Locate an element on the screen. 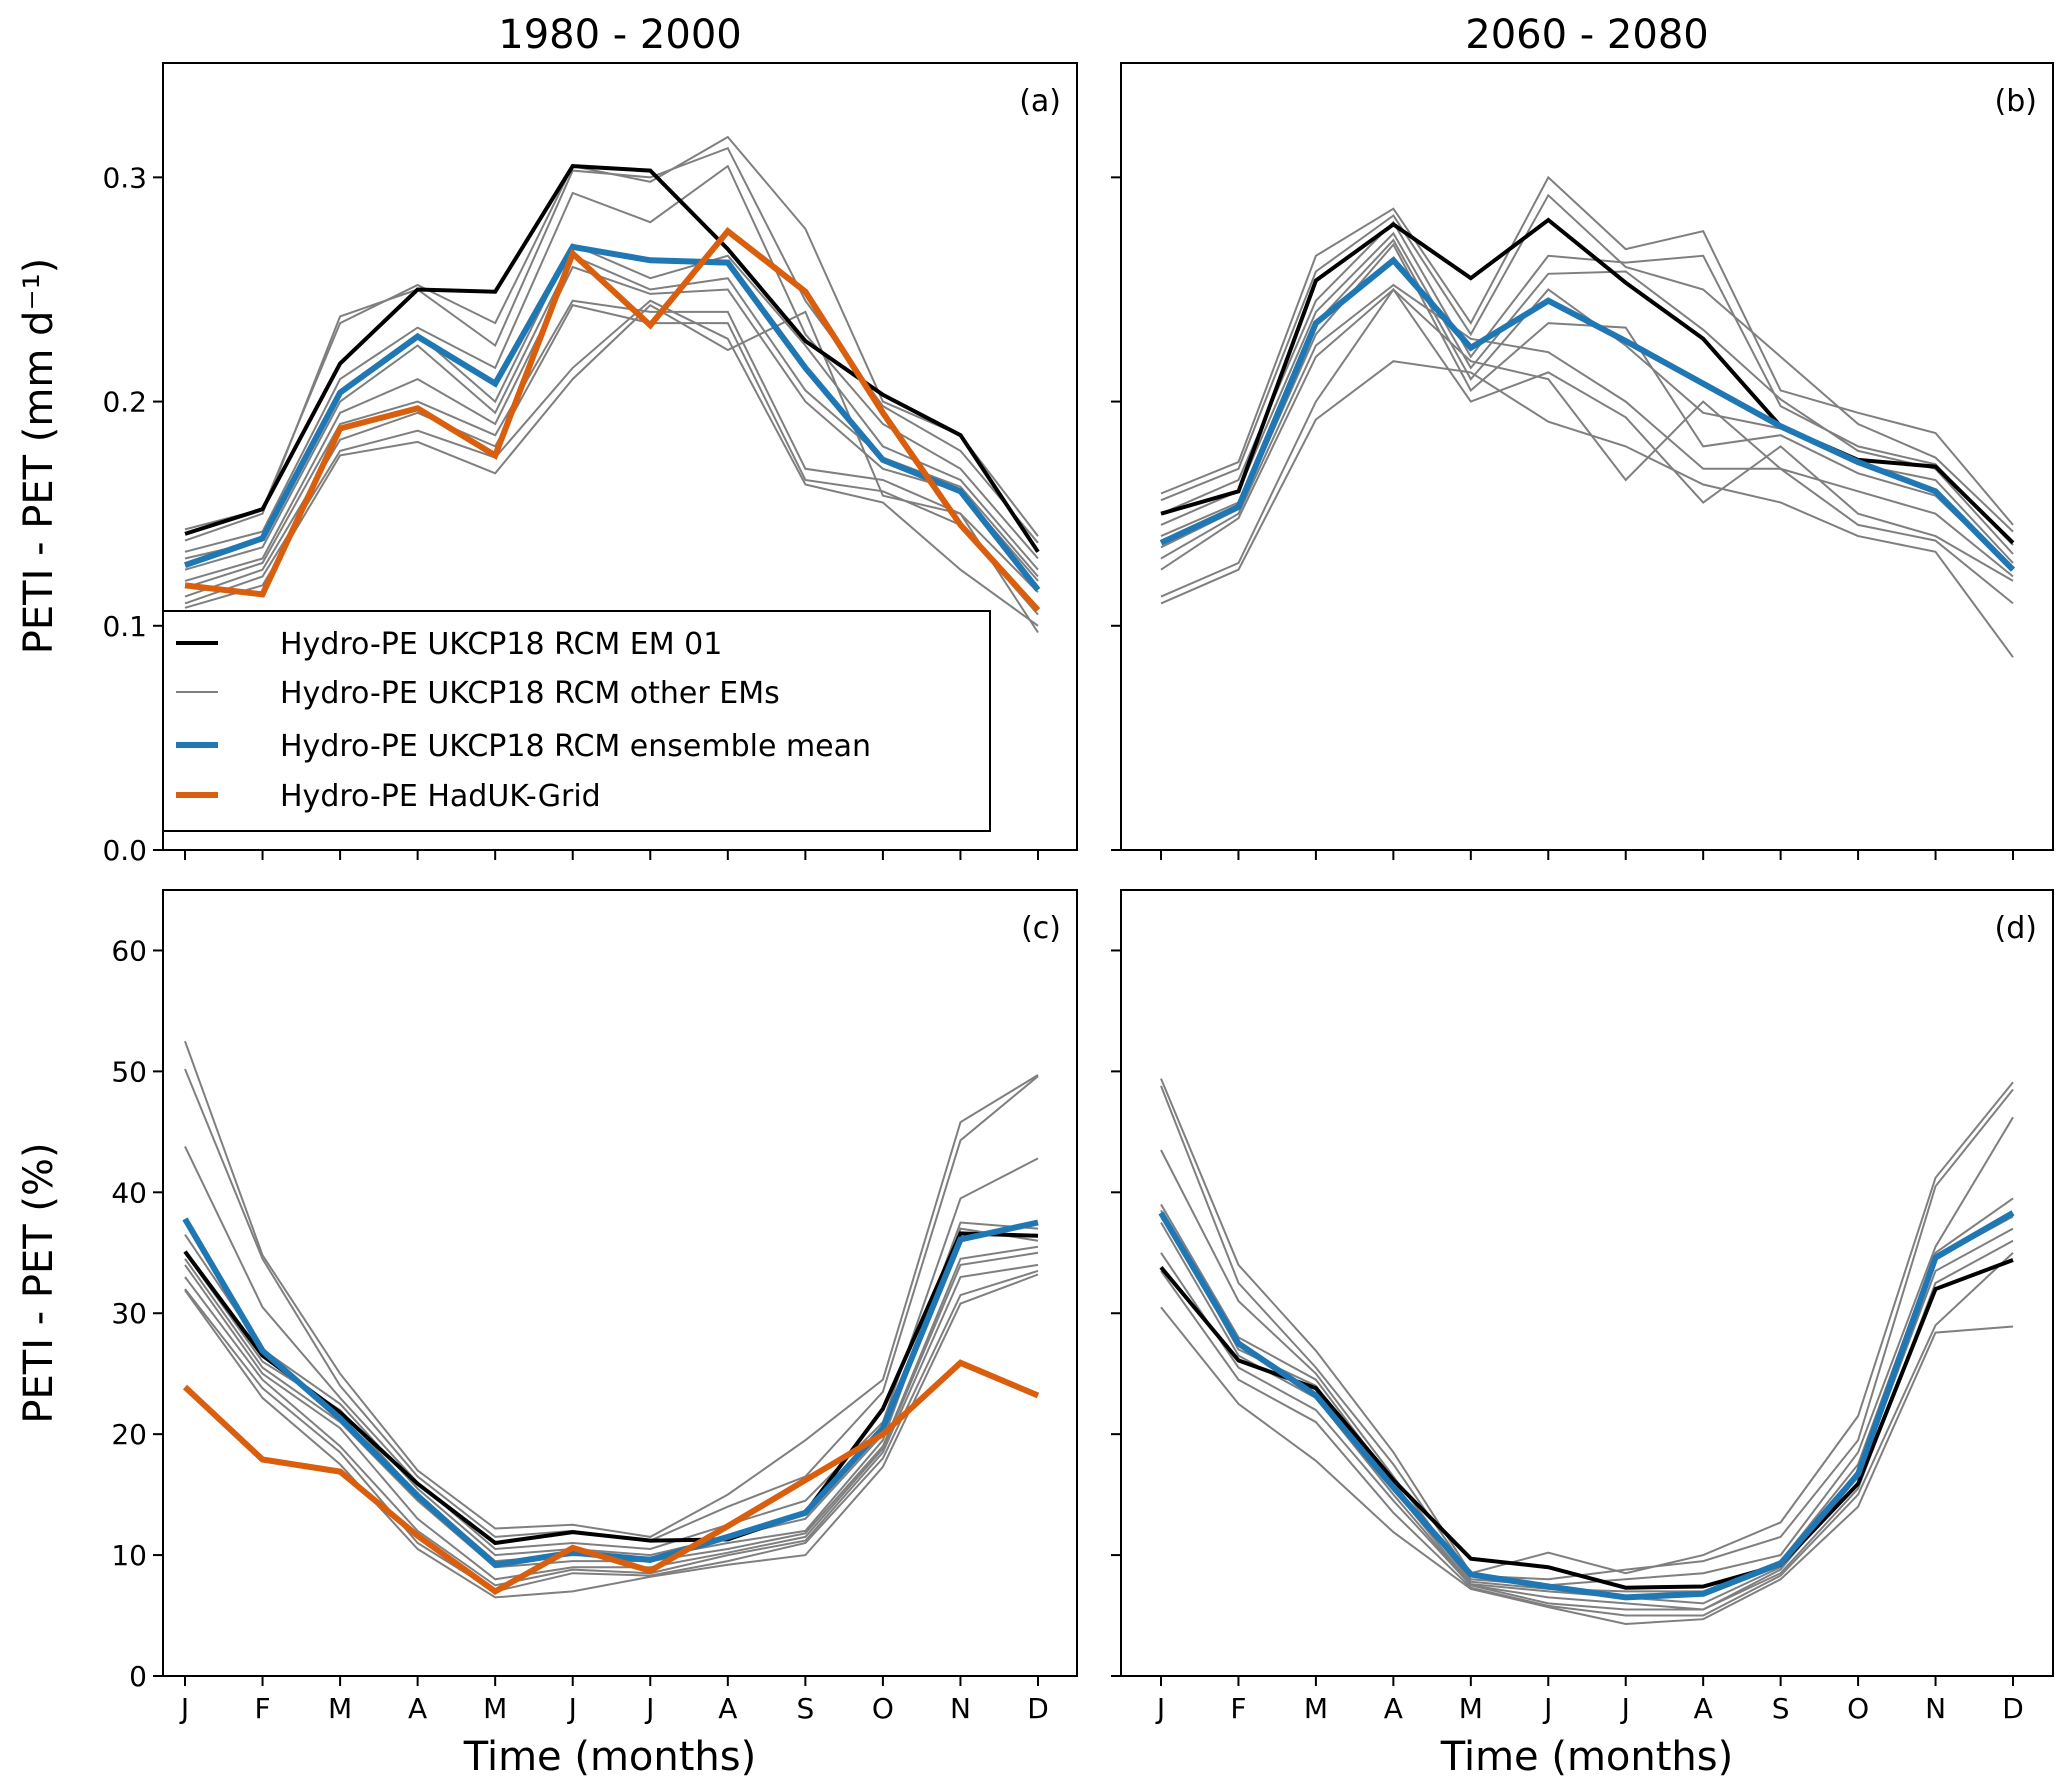 This screenshot has width=2067, height=1790. series-group-d is located at coordinates (1586, 1352).